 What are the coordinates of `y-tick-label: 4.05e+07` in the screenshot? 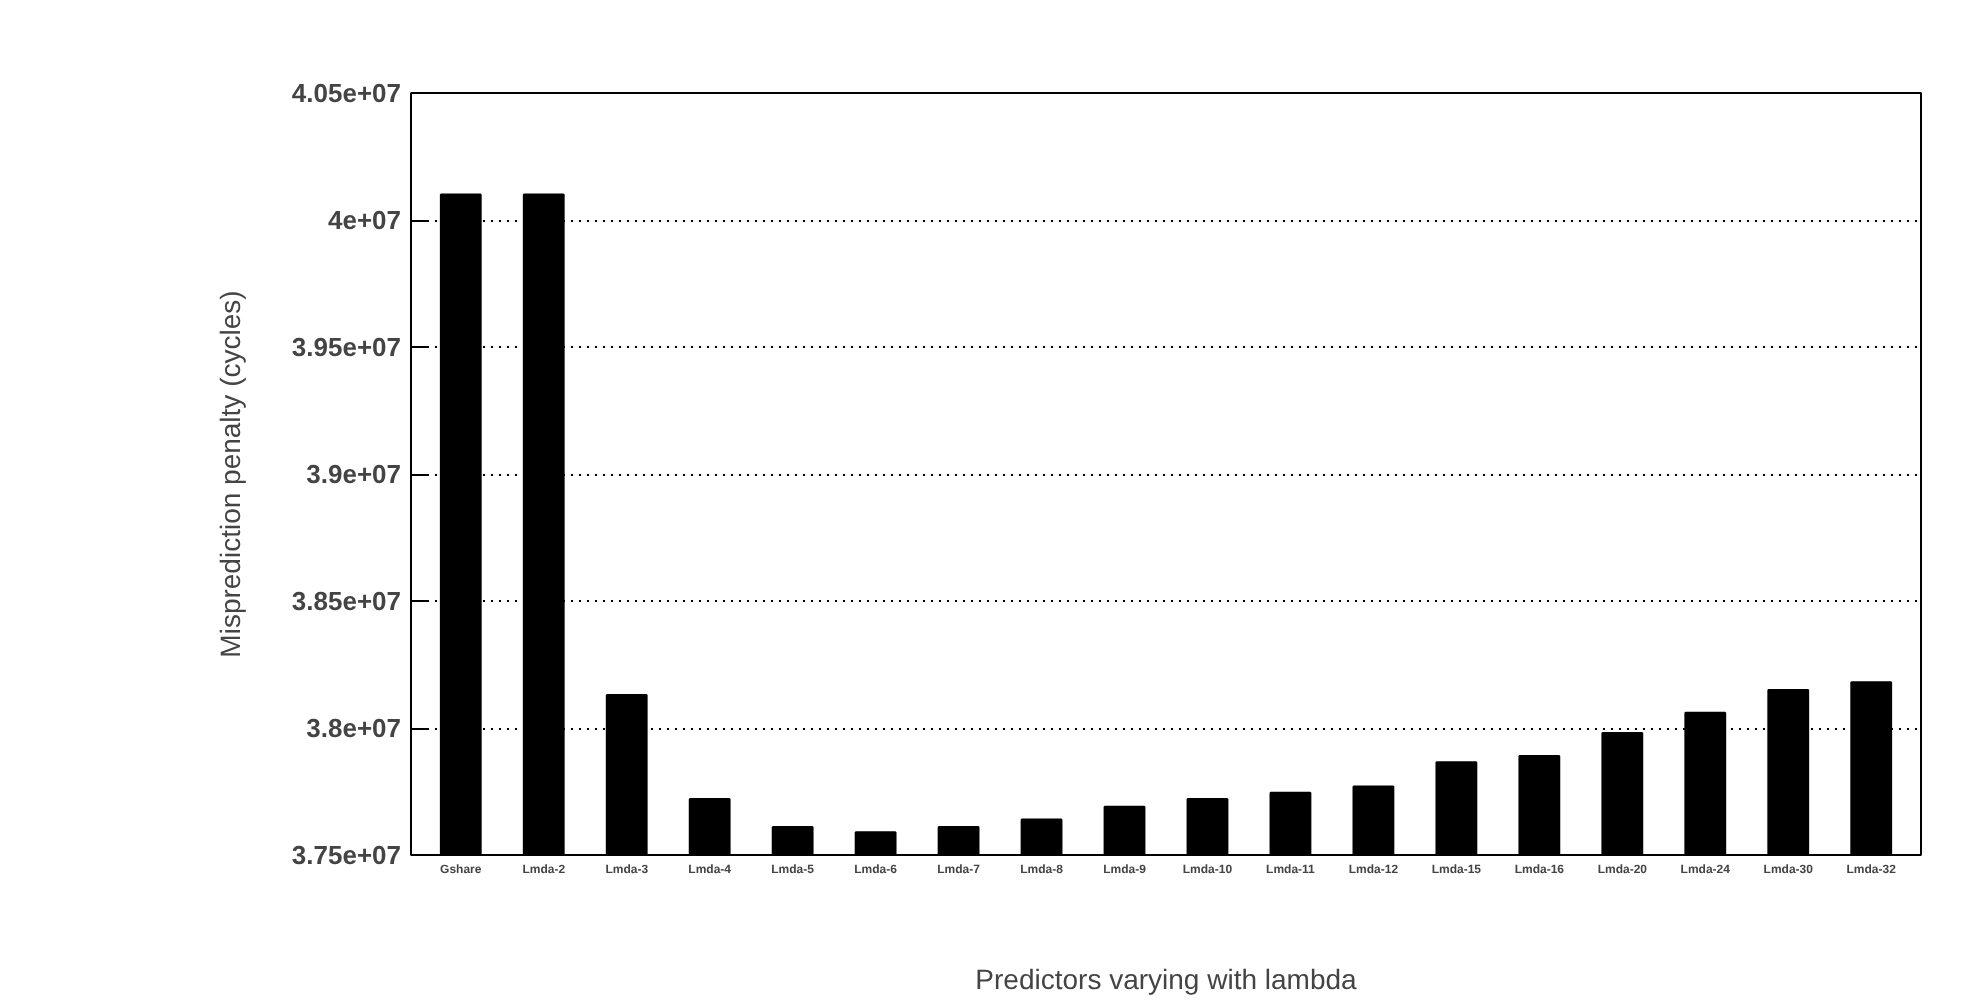 It's located at (346, 93).